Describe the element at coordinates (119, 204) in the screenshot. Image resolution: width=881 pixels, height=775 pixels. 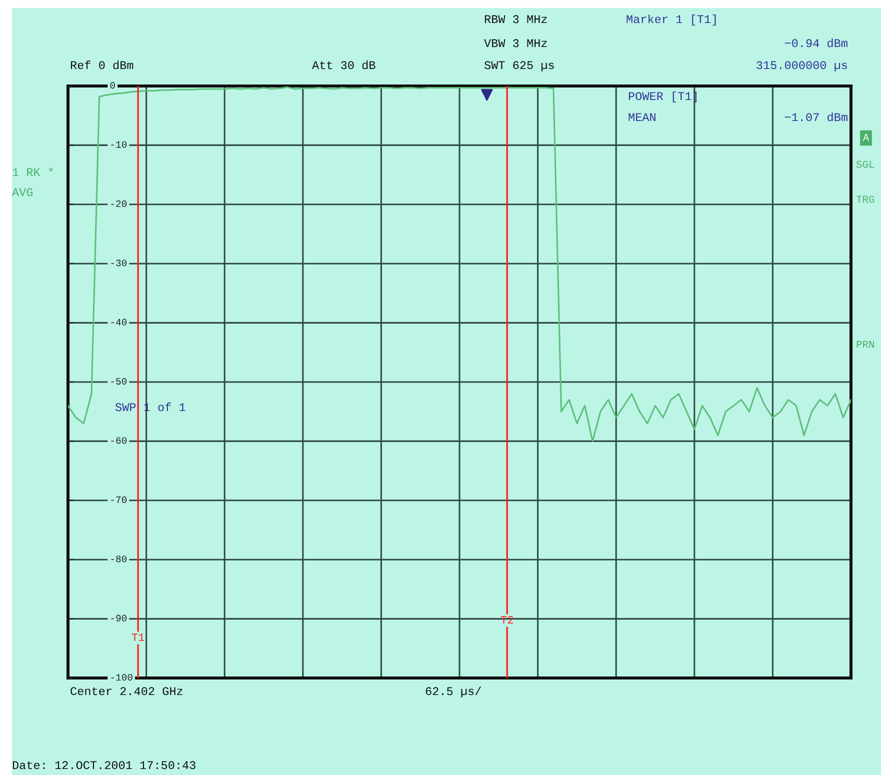
I see `y-tick-label: -20` at that location.